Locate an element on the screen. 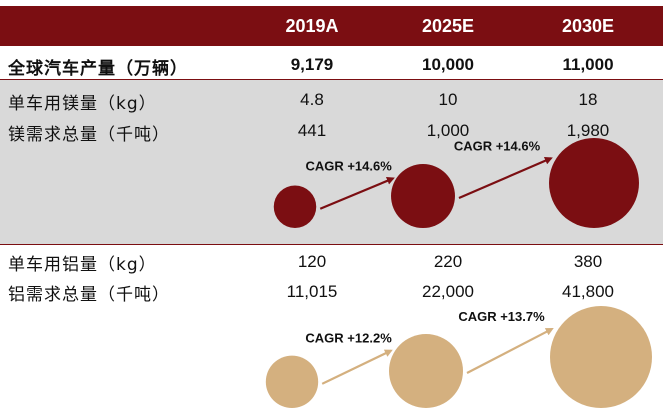 This screenshot has width=663, height=415. mg-cagr-label-1: CAGR +14.6% is located at coordinates (348, 165).